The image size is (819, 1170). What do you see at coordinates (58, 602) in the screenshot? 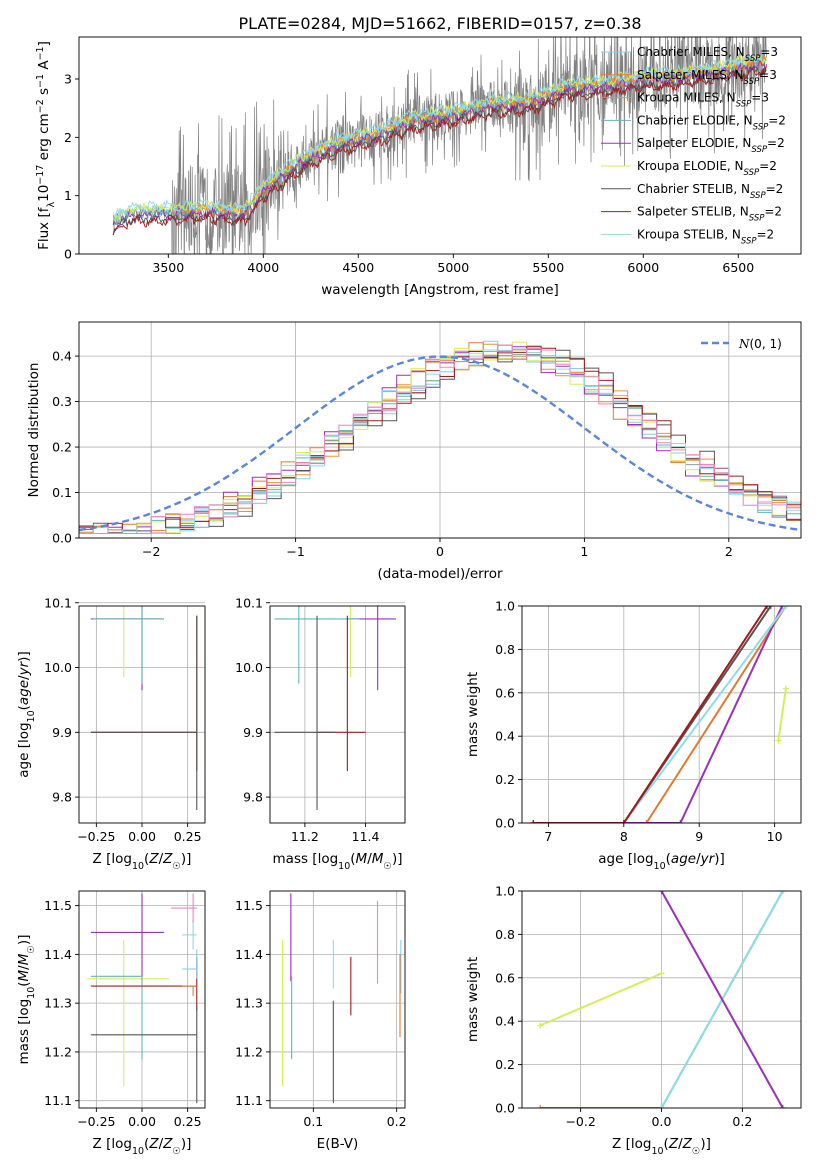
I see `y-tick-label: 10.1` at bounding box center [58, 602].